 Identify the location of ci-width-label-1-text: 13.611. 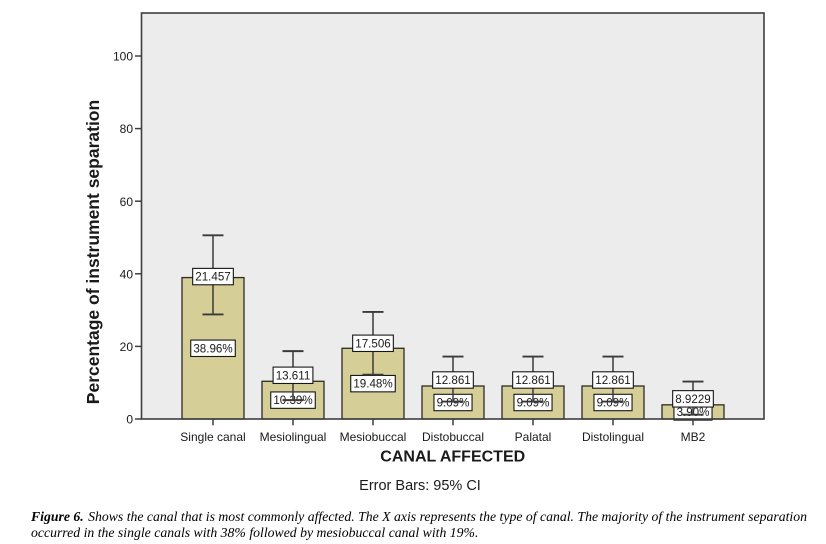
(293, 375).